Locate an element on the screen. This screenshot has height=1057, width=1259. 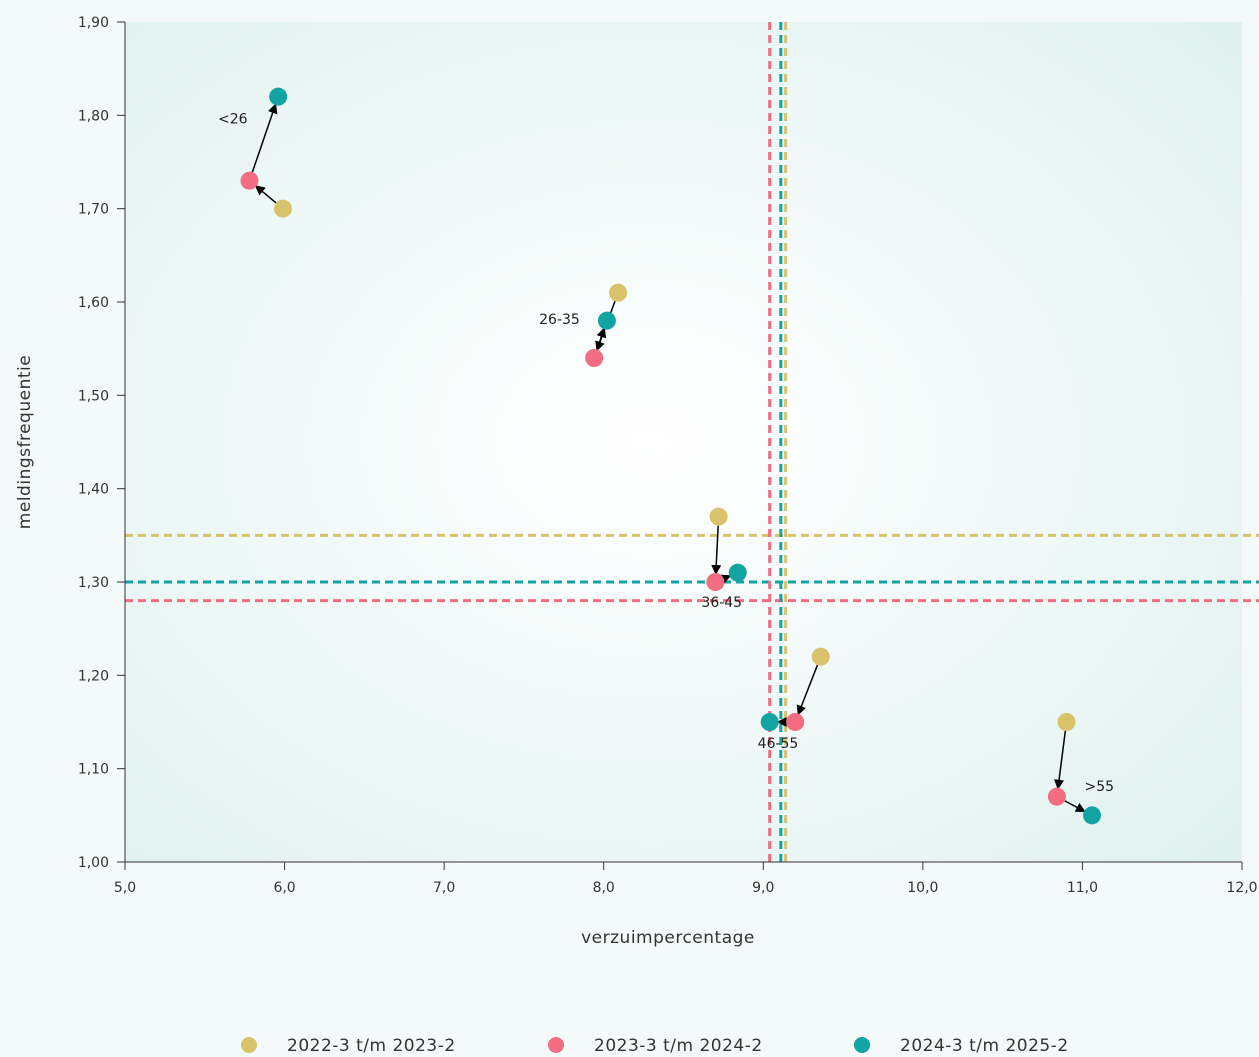
x-axis-title: verzuimpercentage is located at coordinates (668, 938).